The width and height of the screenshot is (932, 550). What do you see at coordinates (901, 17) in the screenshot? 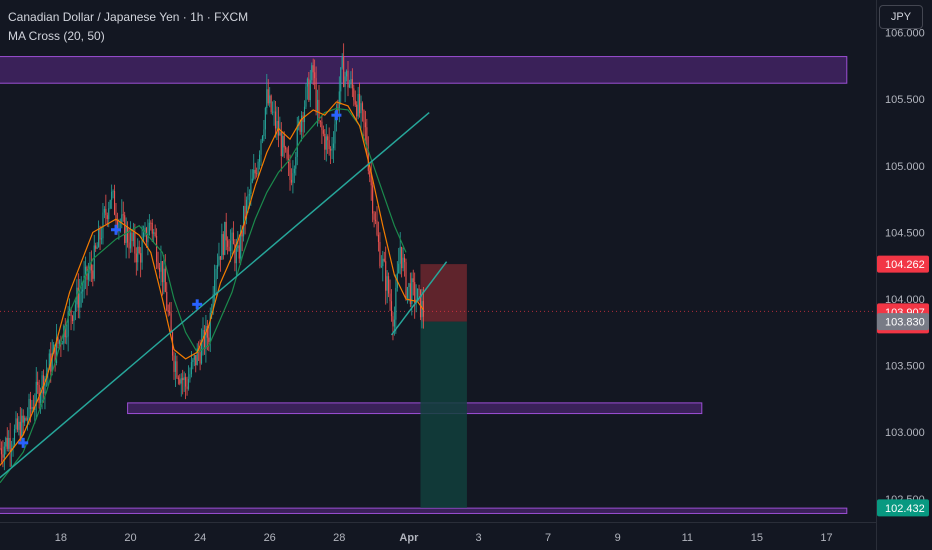
I see `currency-button: JPY` at bounding box center [901, 17].